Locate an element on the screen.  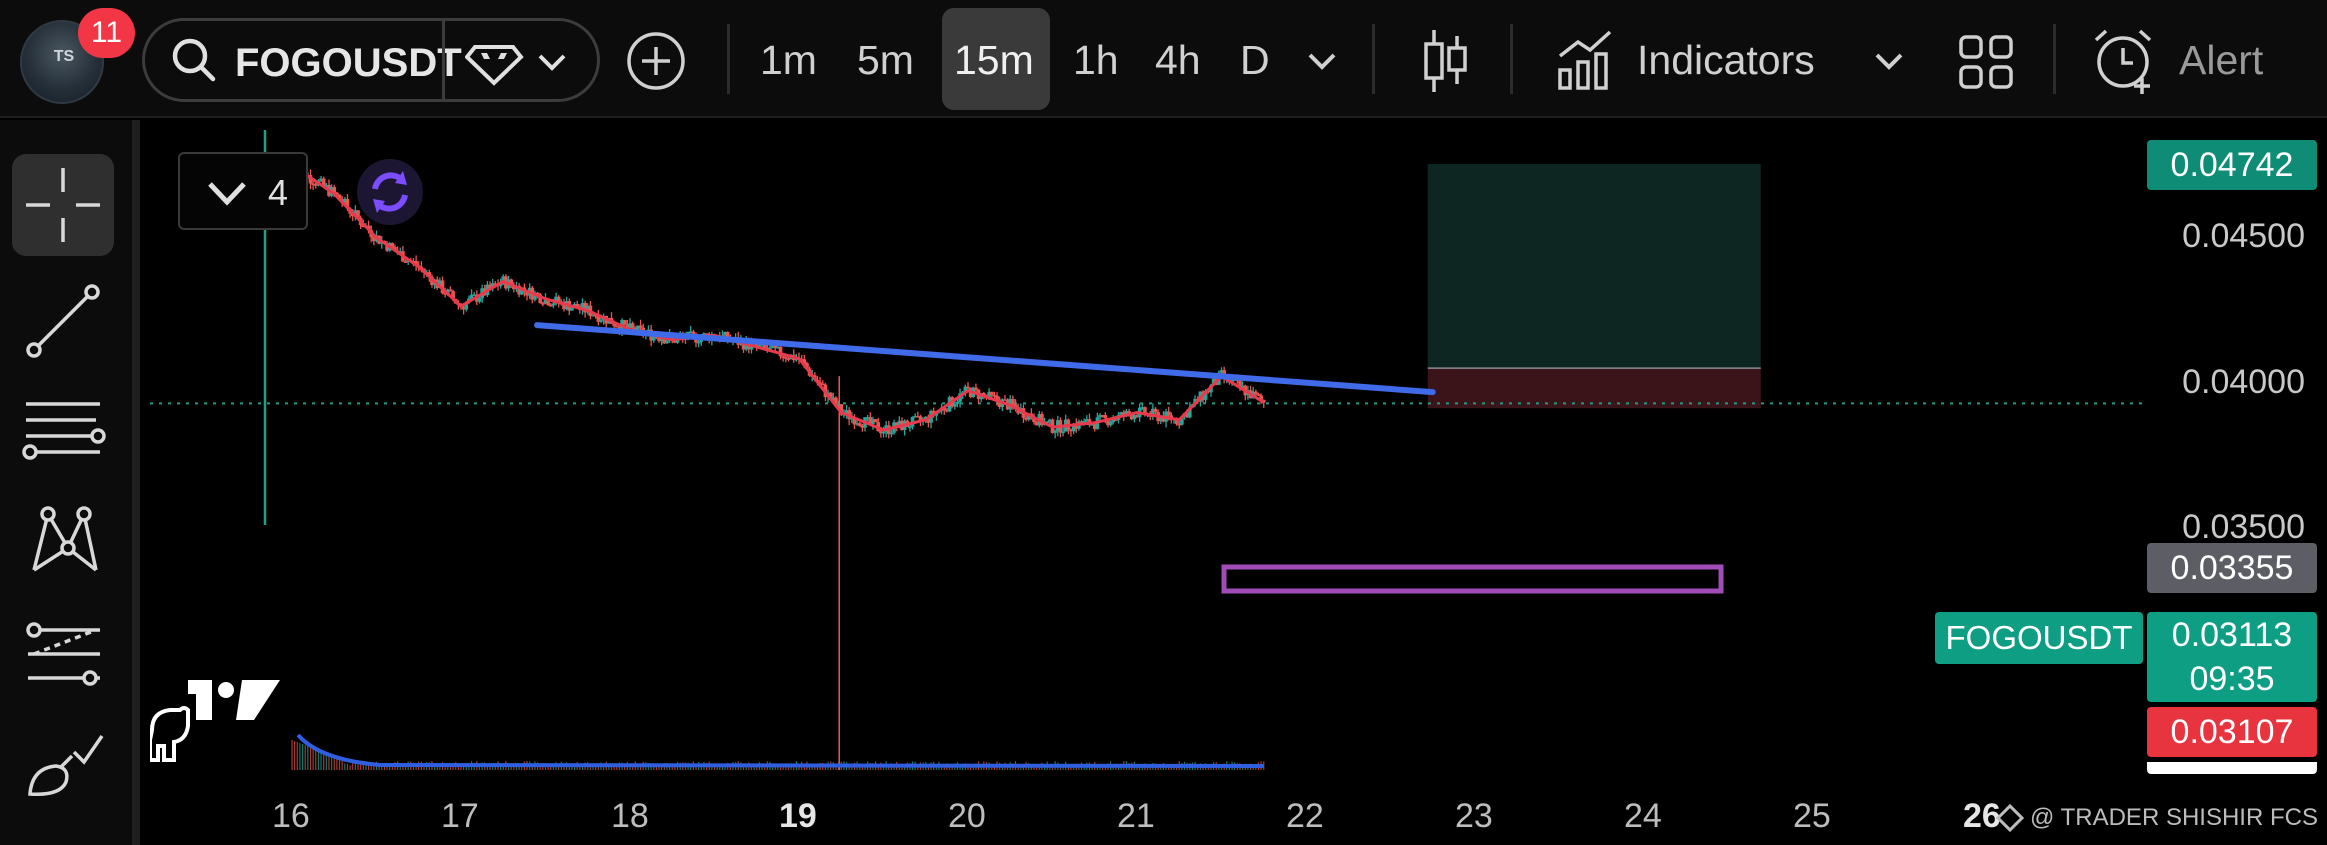
trend-line-tool is located at coordinates (63, 321).